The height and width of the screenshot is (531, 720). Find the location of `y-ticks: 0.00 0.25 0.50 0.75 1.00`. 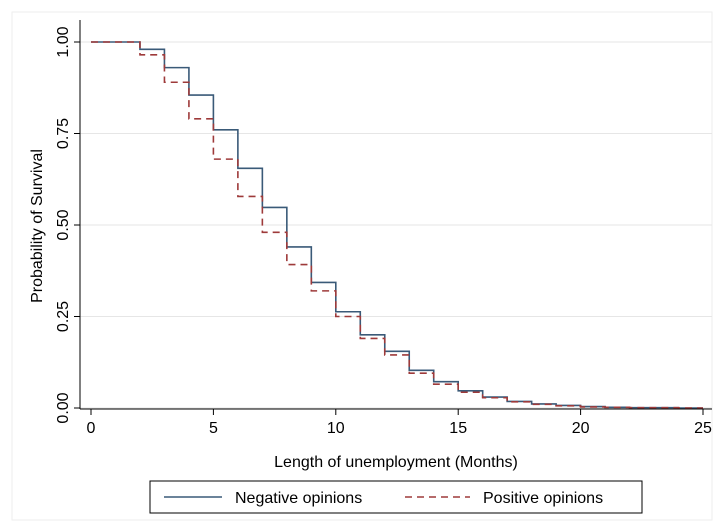

y-ticks: 0.00 0.25 0.50 0.75 1.00 is located at coordinates (67, 225).